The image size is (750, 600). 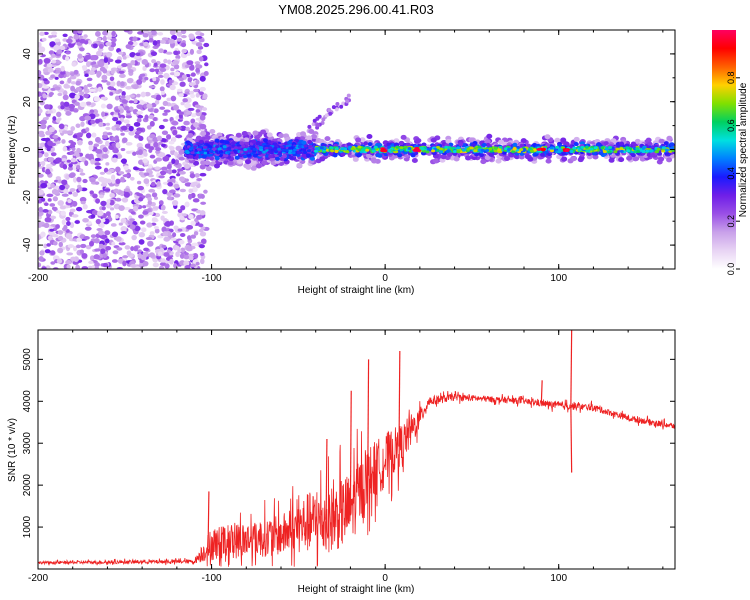 What do you see at coordinates (731, 269) in the screenshot?
I see `colorbar-tick-label: 0.0` at bounding box center [731, 269].